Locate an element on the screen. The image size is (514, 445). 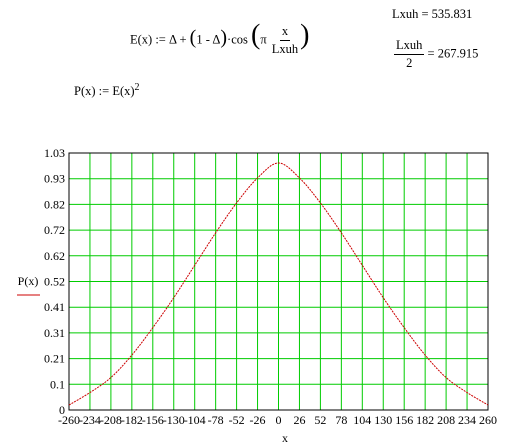
cos-right-paren: ) is located at coordinates (305, 35).